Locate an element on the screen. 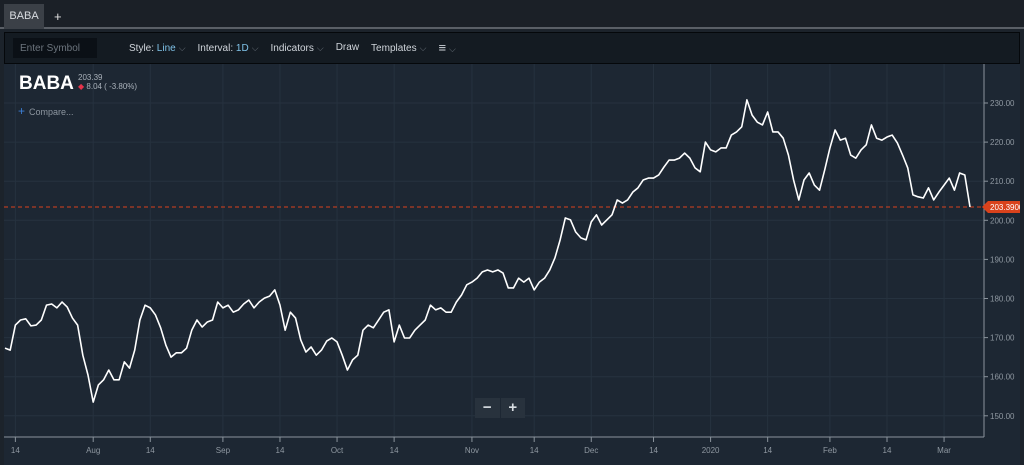  y-tick-label: 220.00 is located at coordinates (1002, 142).